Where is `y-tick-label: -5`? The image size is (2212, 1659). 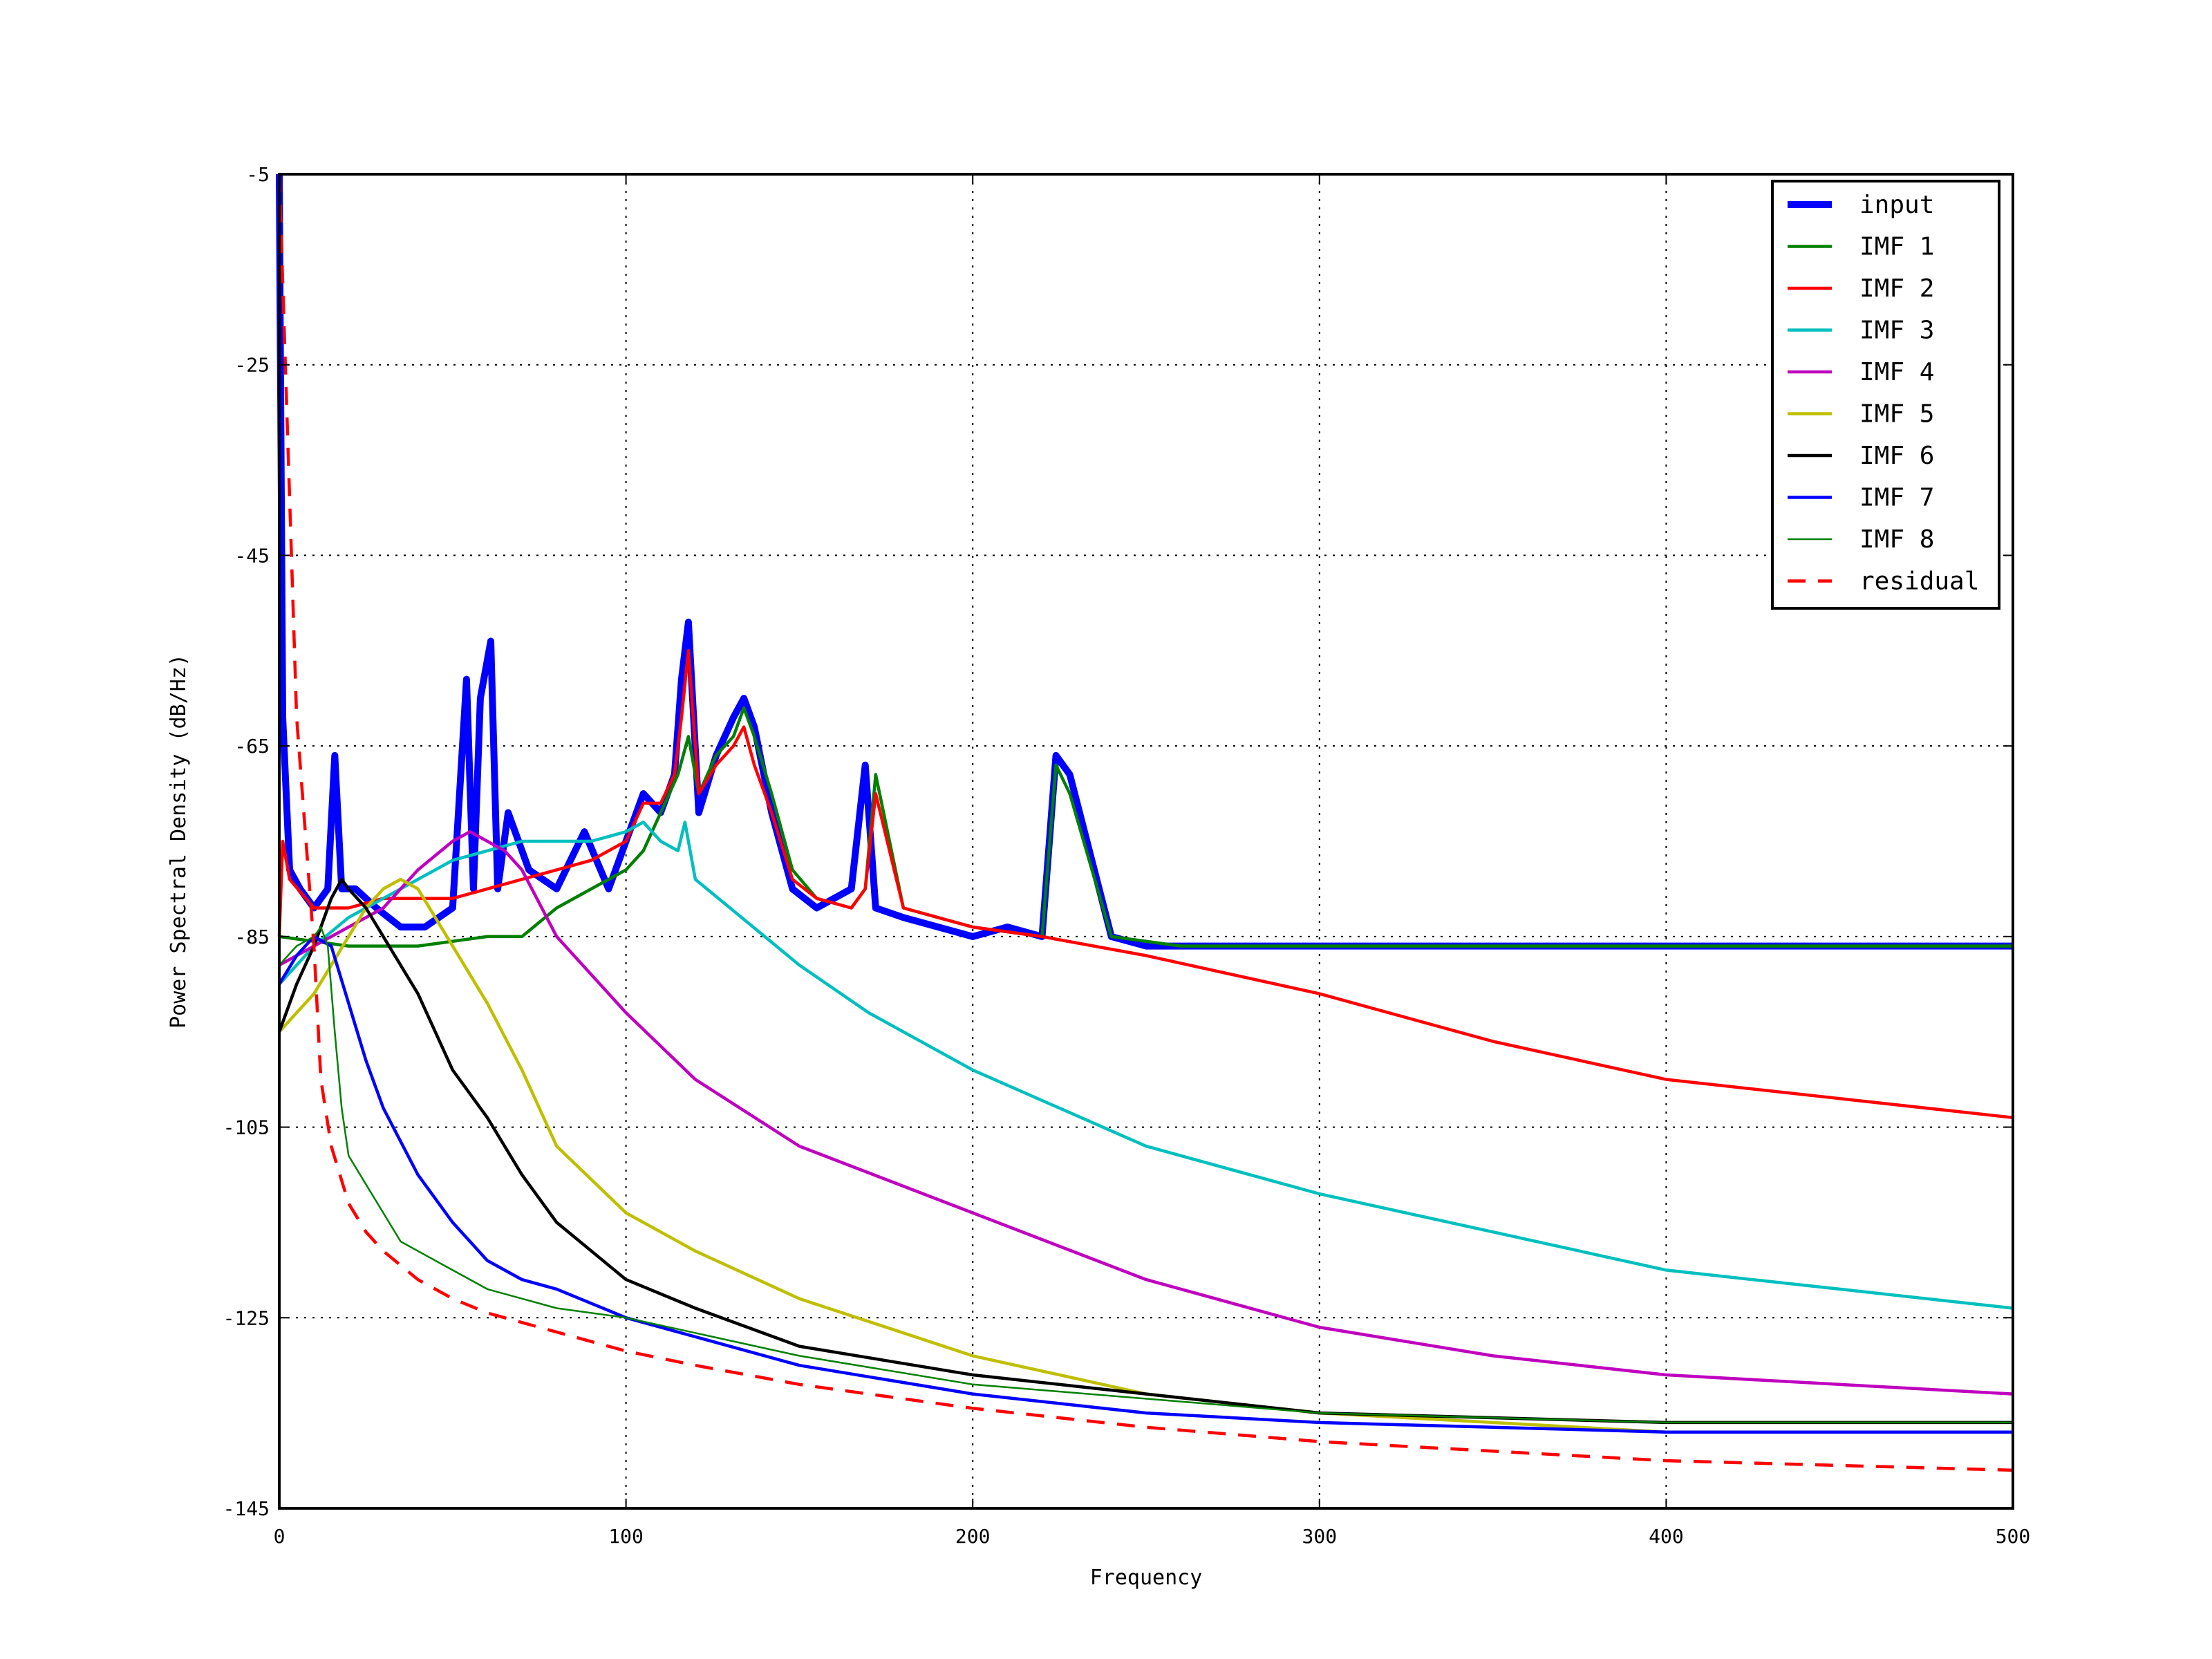 y-tick-label: -5 is located at coordinates (258, 174).